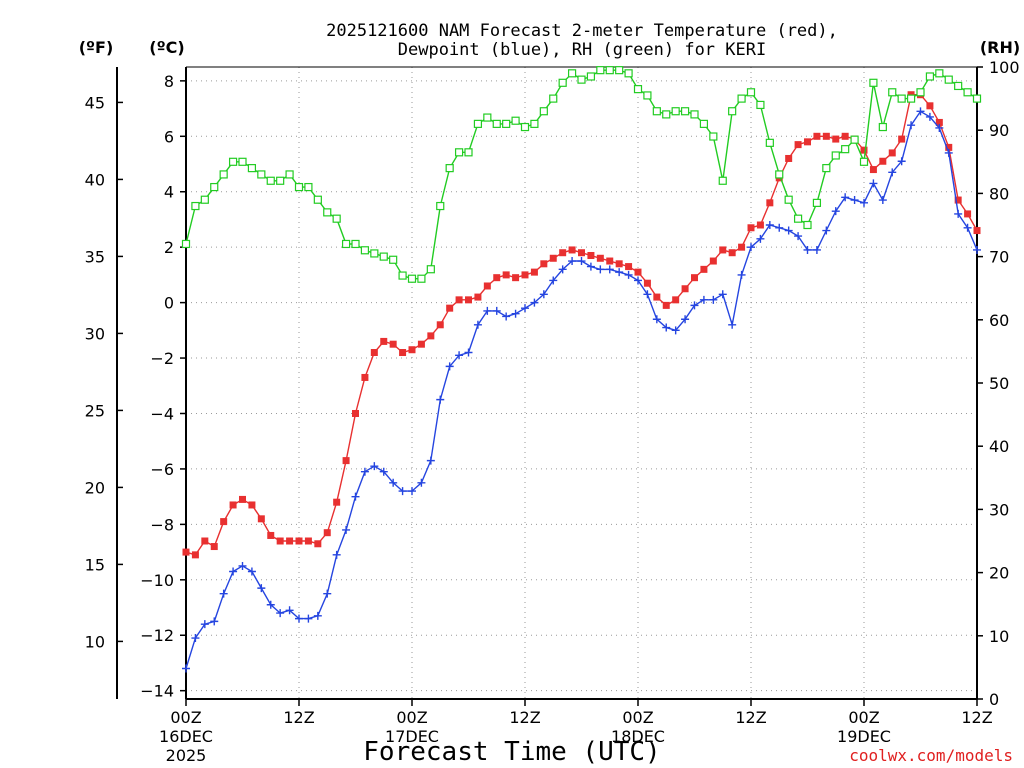 The width and height of the screenshot is (1024, 768). What do you see at coordinates (95, 641) in the screenshot?
I see `fahrenheit-tick-label: 10` at bounding box center [95, 641].